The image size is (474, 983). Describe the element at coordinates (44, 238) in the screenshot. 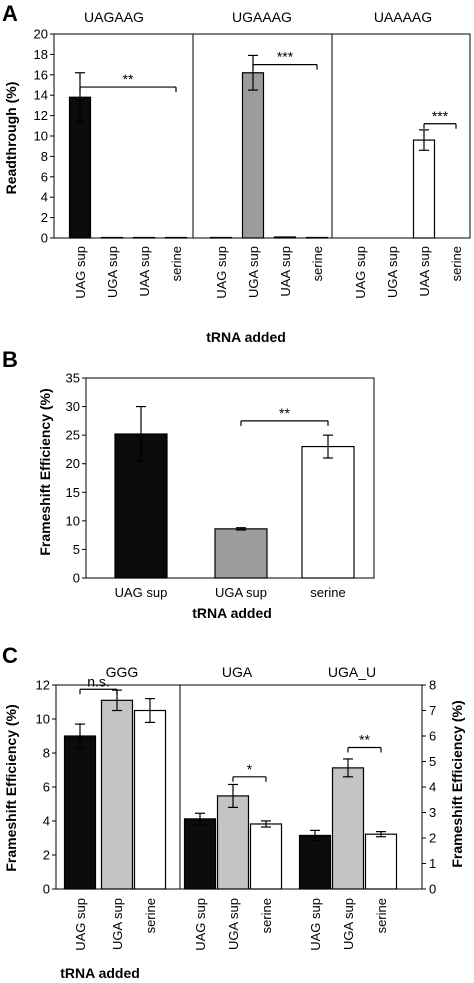

I see `panel-a-y-tick-label-0: 0` at that location.